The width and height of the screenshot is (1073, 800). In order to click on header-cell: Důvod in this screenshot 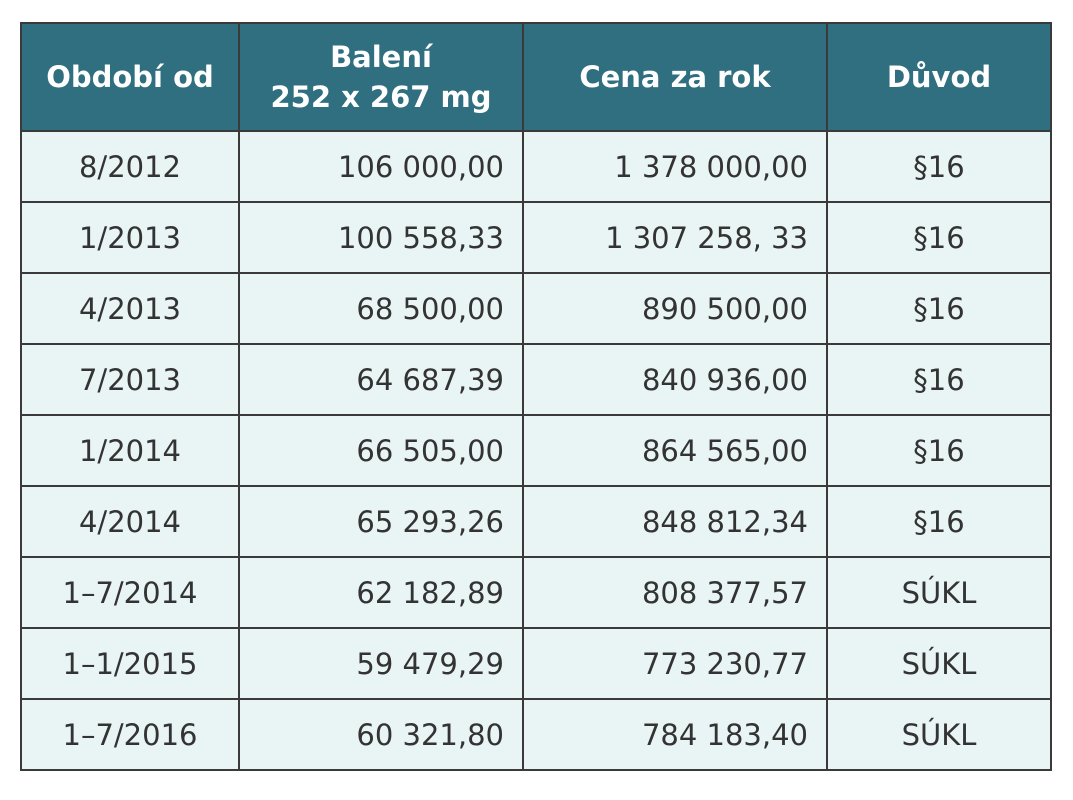, I will do `click(939, 77)`.